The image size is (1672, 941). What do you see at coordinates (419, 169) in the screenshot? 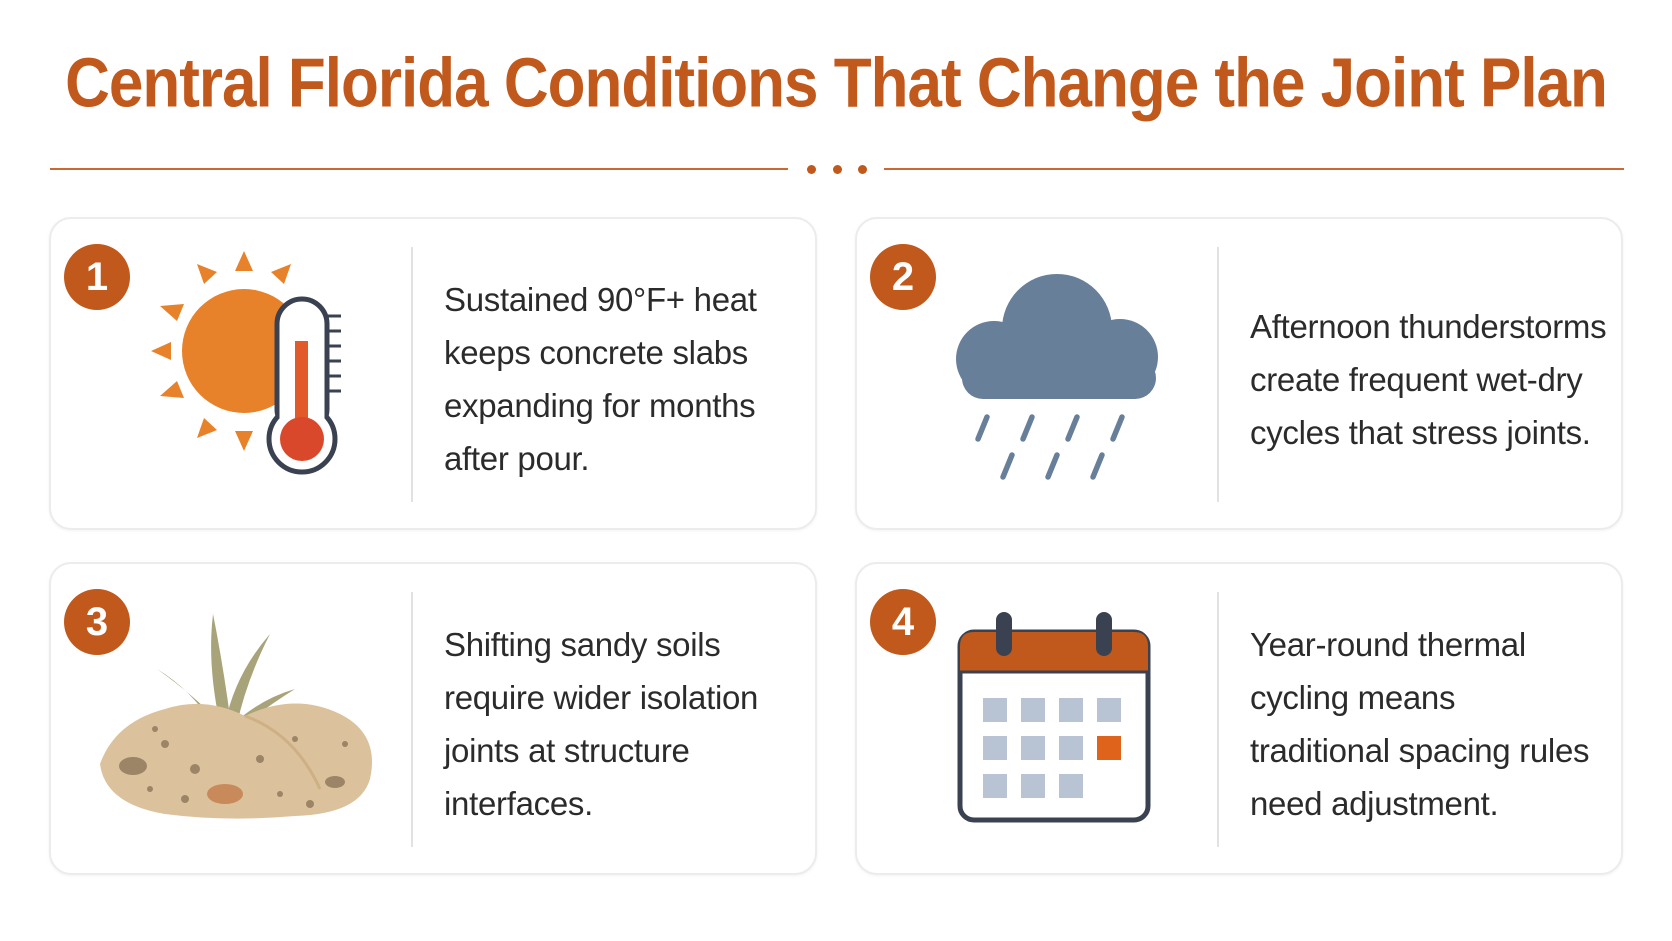
I see `title-divider-left` at bounding box center [419, 169].